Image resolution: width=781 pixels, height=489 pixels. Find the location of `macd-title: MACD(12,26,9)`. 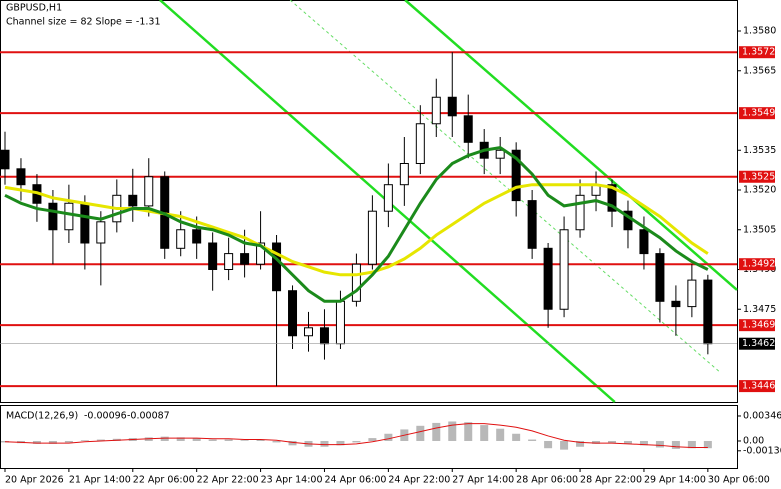

macd-title: MACD(12,26,9) is located at coordinates (42, 416).